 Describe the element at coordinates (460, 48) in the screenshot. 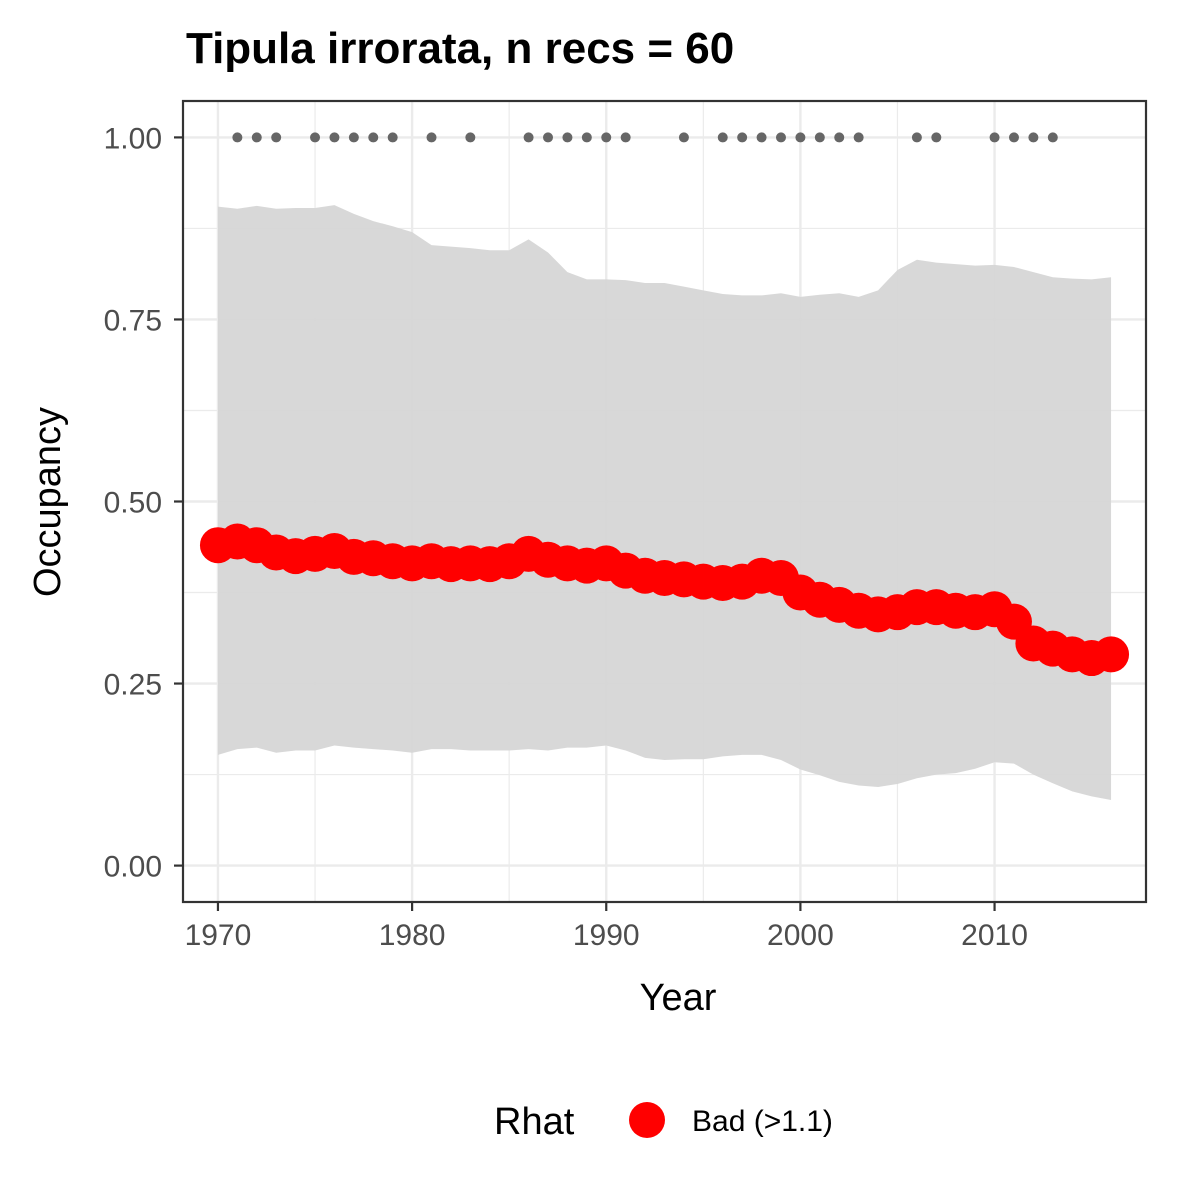

I see `chart-title: Tipula irrorata, n recs = 60` at that location.